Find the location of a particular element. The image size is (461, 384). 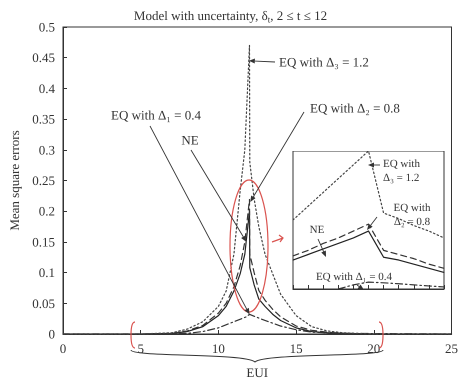

x-tick-label: 0 is located at coordinates (63, 348).